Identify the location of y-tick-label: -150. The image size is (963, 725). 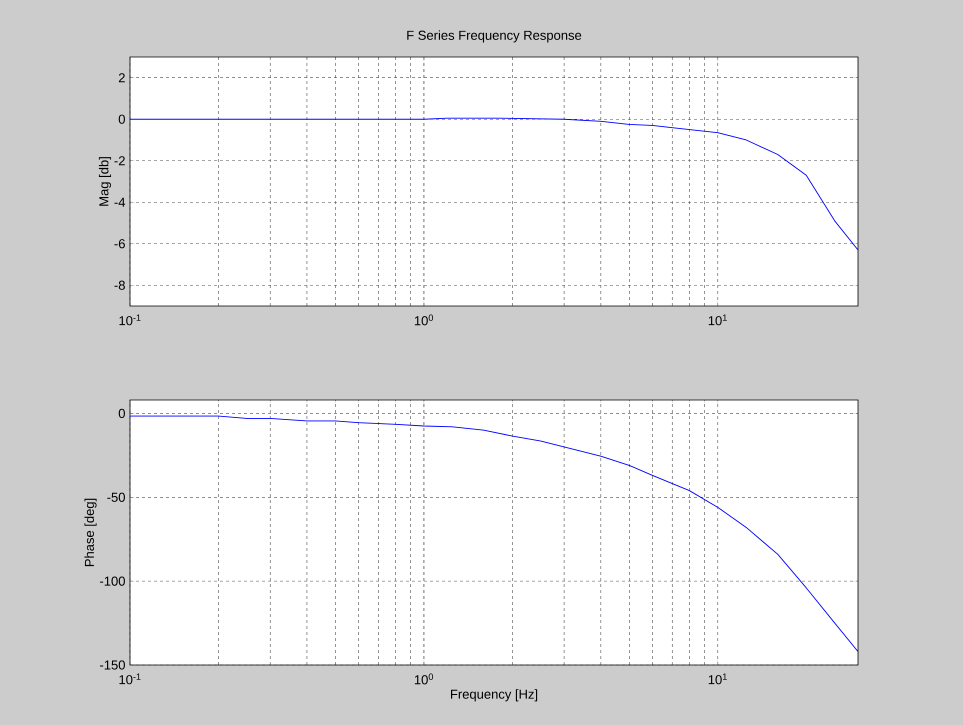
(112, 665).